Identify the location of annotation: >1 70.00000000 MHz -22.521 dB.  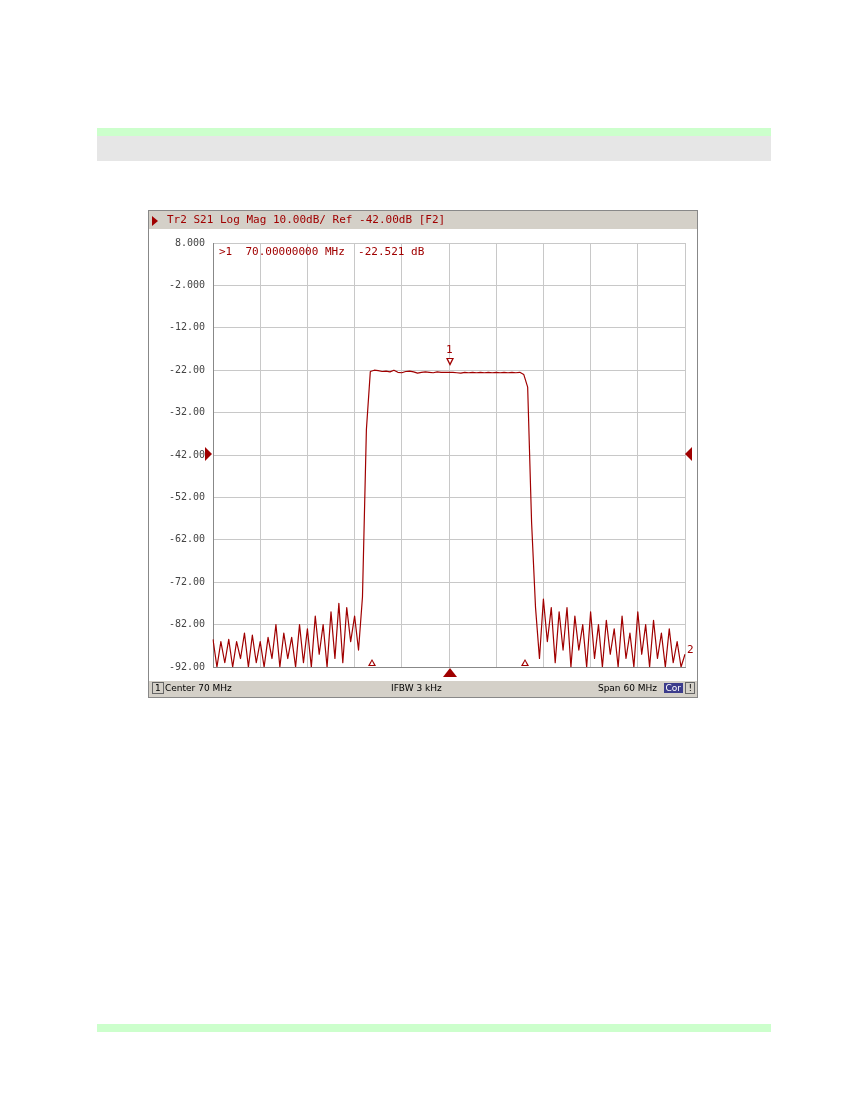
(322, 252).